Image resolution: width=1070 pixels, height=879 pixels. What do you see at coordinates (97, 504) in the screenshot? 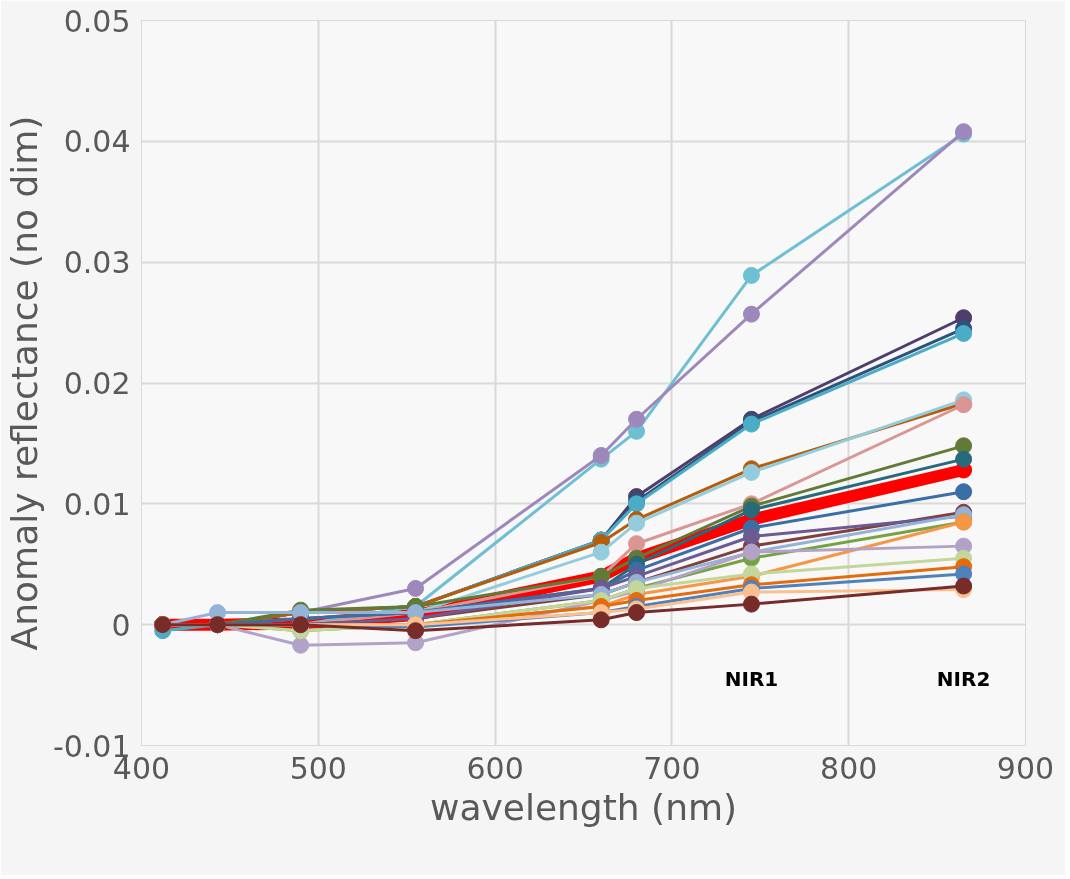
I see `y-tick-label: 0.01` at bounding box center [97, 504].